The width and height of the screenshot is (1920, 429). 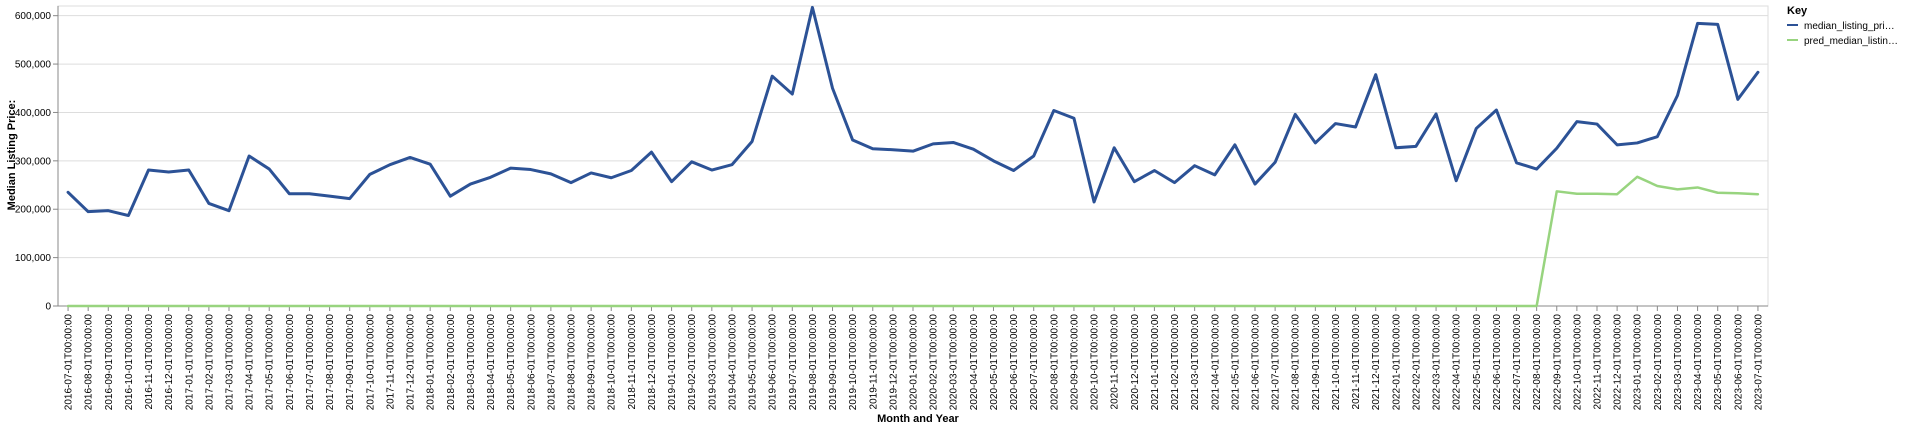 What do you see at coordinates (1396, 362) in the screenshot?
I see `x-tick-label: 2022-01-01T00:00:00` at bounding box center [1396, 362].